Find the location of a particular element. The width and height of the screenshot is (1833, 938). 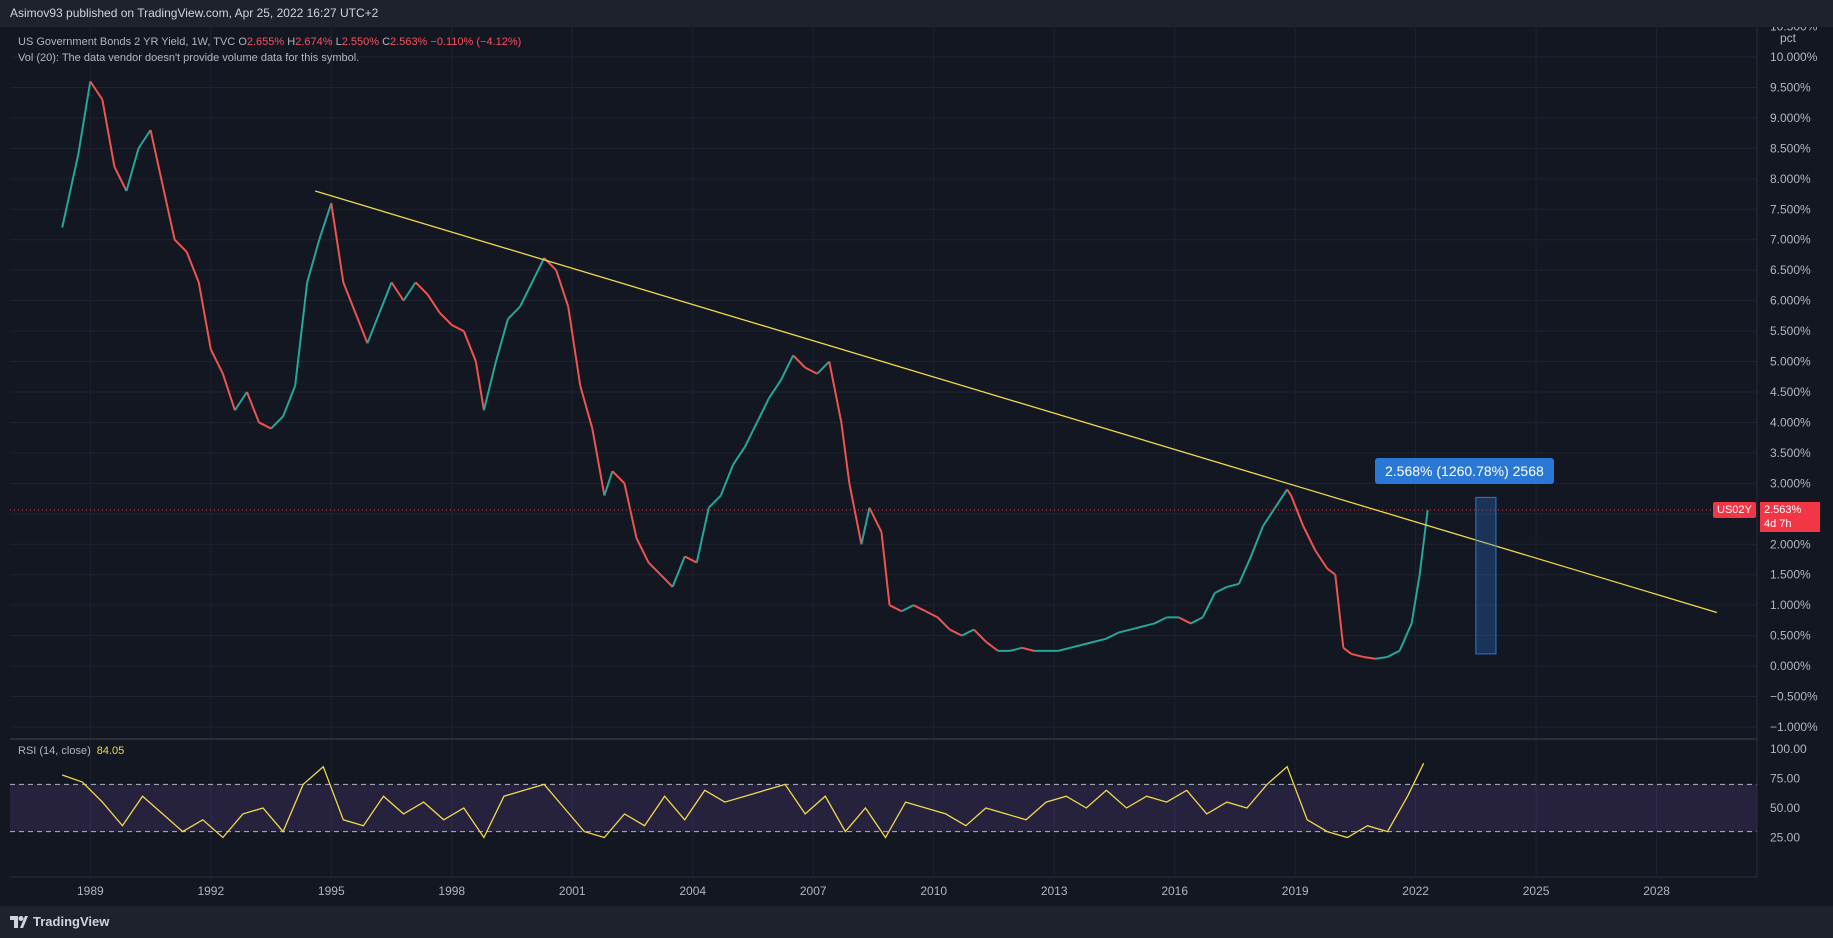

time-tick-label: 2022 is located at coordinates (1415, 891).